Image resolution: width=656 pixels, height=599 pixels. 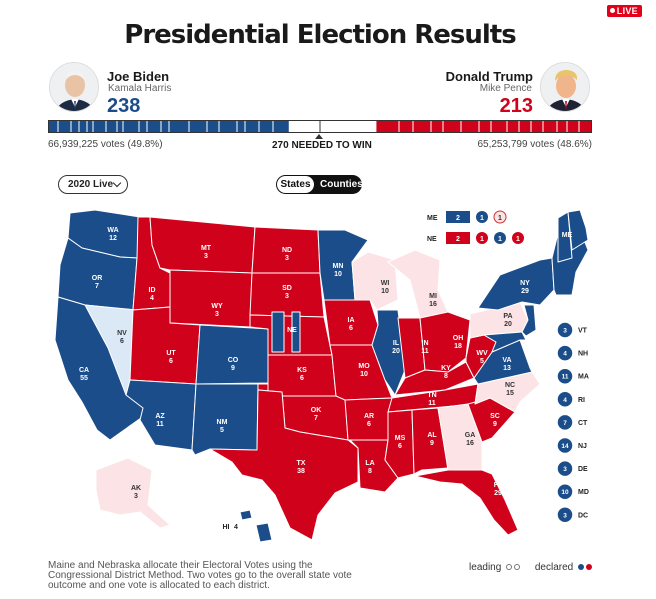 I want to click on state-label-mi: MI, so click(x=433, y=296).